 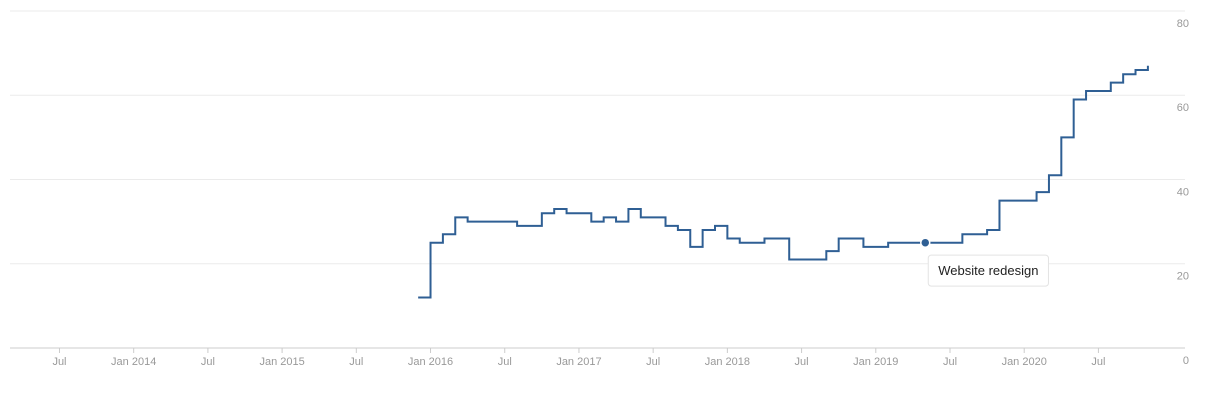 I want to click on x-tick-label: Jan 2015, so click(x=281, y=362).